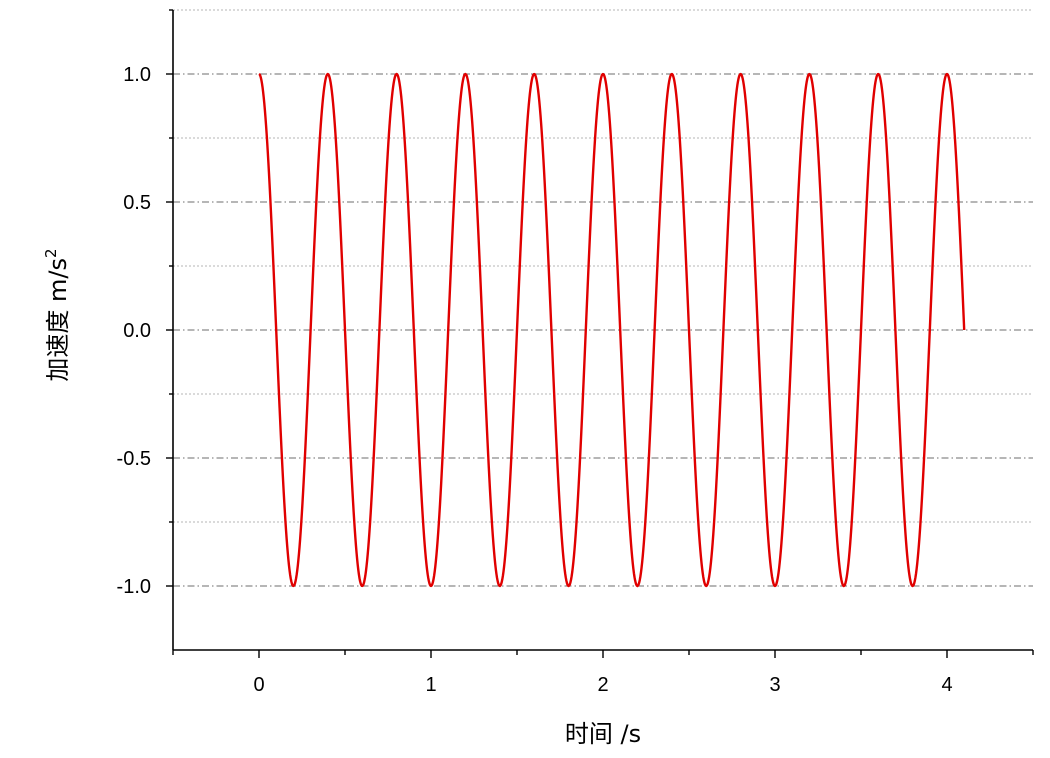 This screenshot has width=1050, height=758. I want to click on x-tick-label: 2, so click(602, 685).